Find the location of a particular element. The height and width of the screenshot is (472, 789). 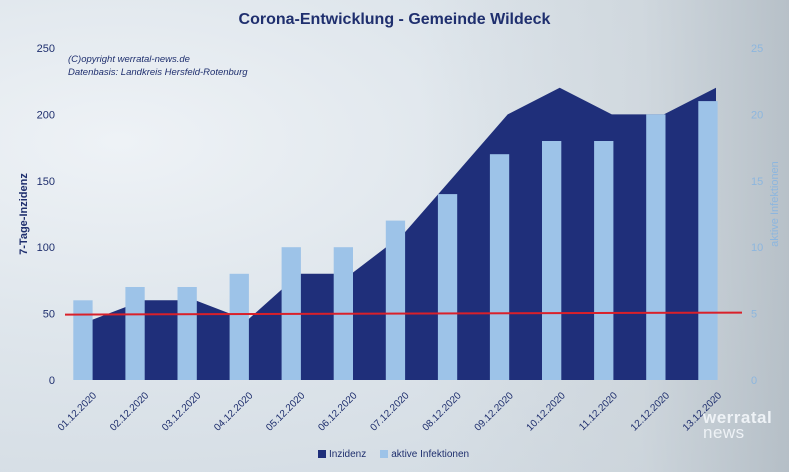

y2-tick-label: 25 is located at coordinates (757, 49).